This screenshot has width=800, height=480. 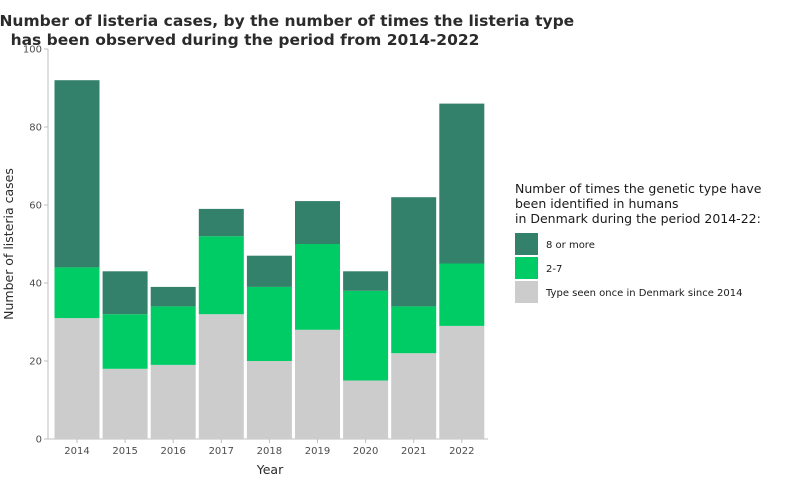 I want to click on legend-label: 8 or more, so click(x=570, y=245).